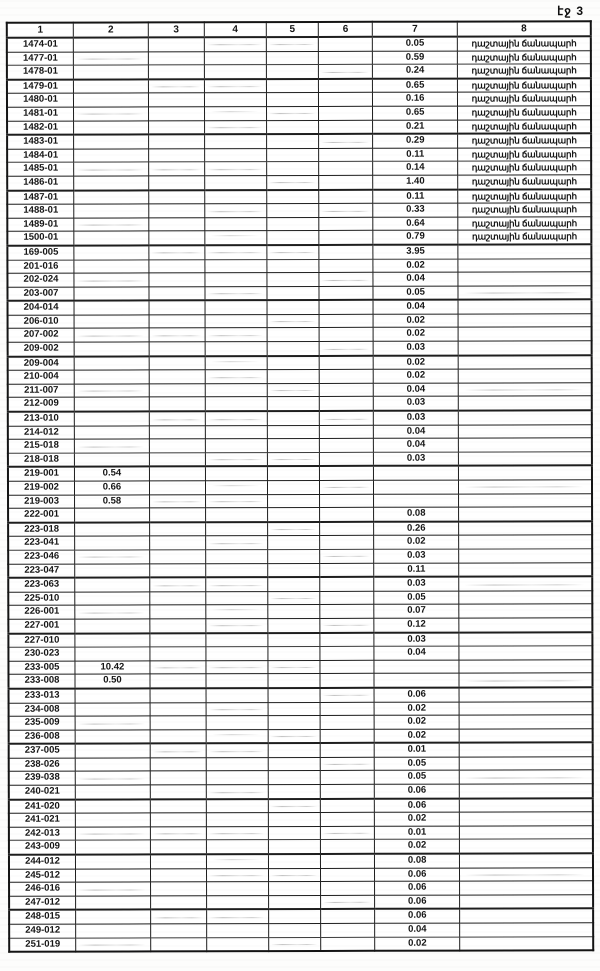 Image resolution: width=600 pixels, height=971 pixels. What do you see at coordinates (416, 625) in the screenshot?
I see `value-cell-col7: 0.12` at bounding box center [416, 625].